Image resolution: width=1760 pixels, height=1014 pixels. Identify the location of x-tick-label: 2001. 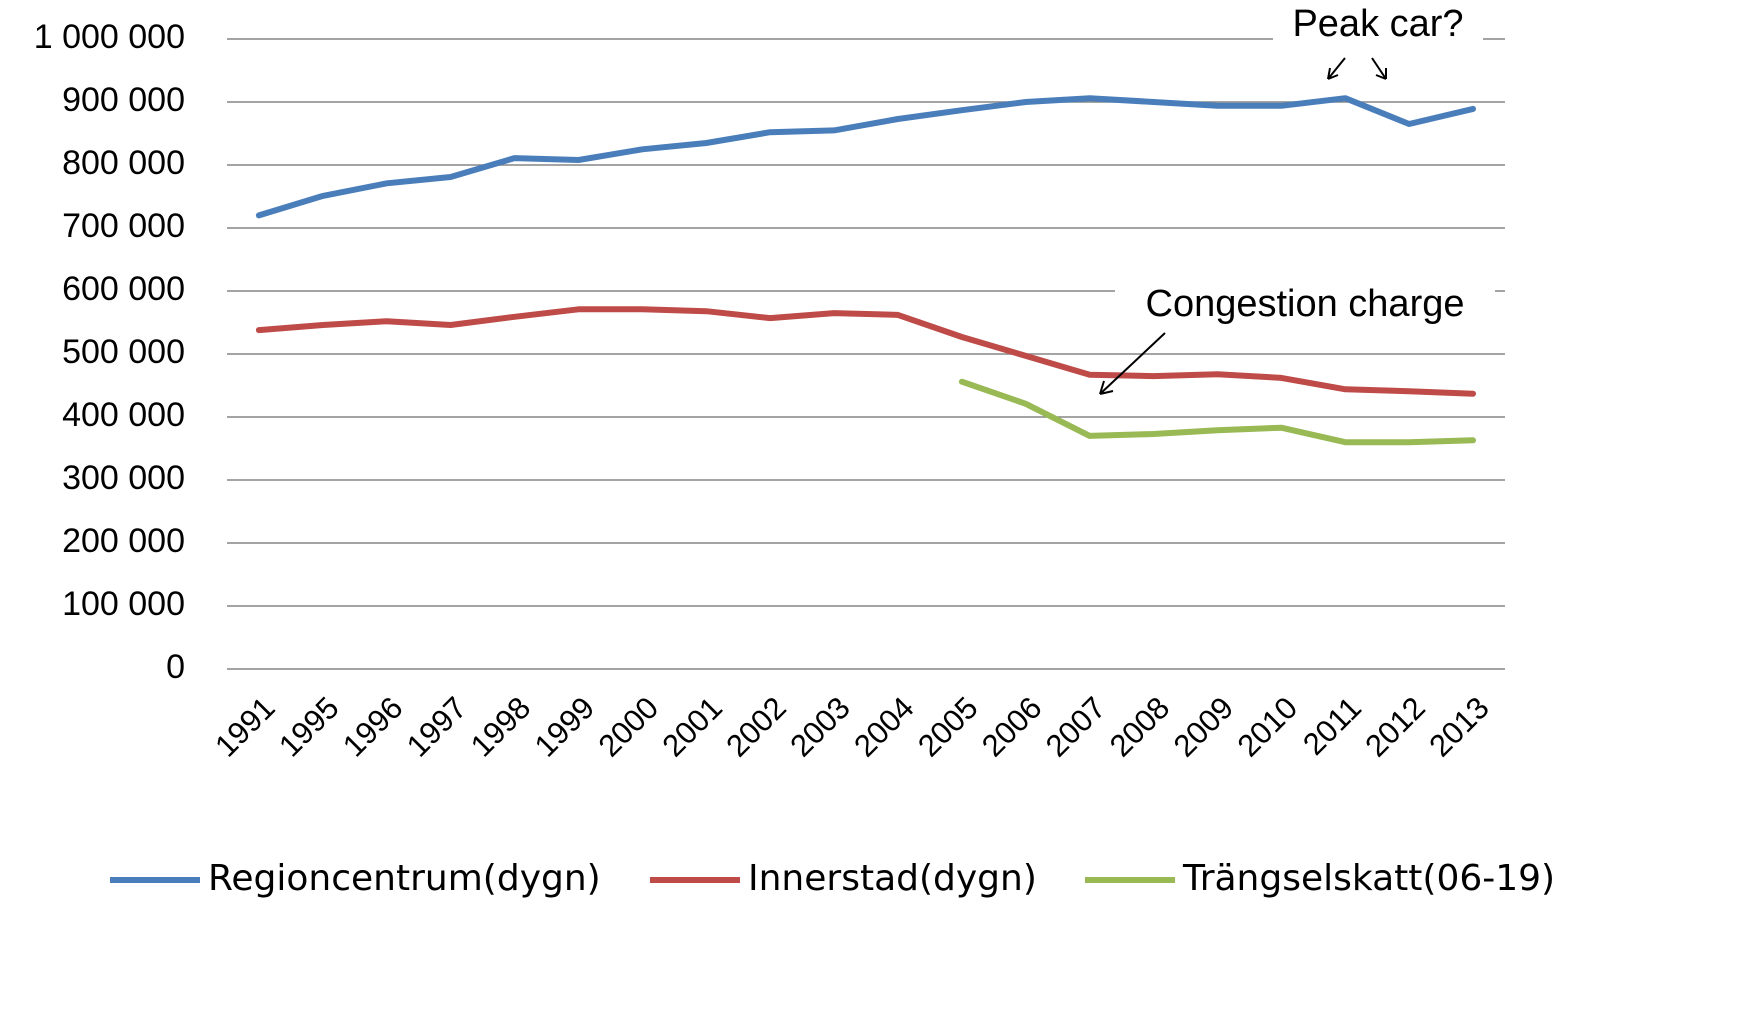
(692, 727).